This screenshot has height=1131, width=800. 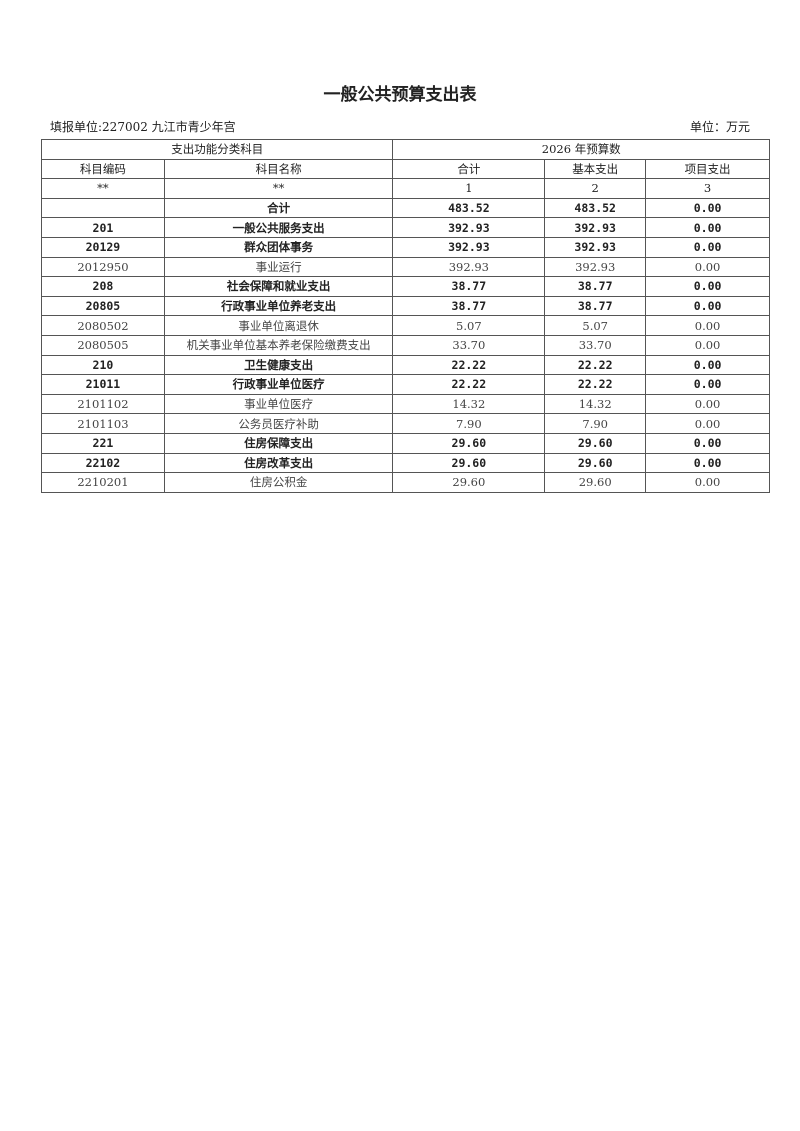 What do you see at coordinates (278, 306) in the screenshot?
I see `cell-name: 行政事业单位养老支出` at bounding box center [278, 306].